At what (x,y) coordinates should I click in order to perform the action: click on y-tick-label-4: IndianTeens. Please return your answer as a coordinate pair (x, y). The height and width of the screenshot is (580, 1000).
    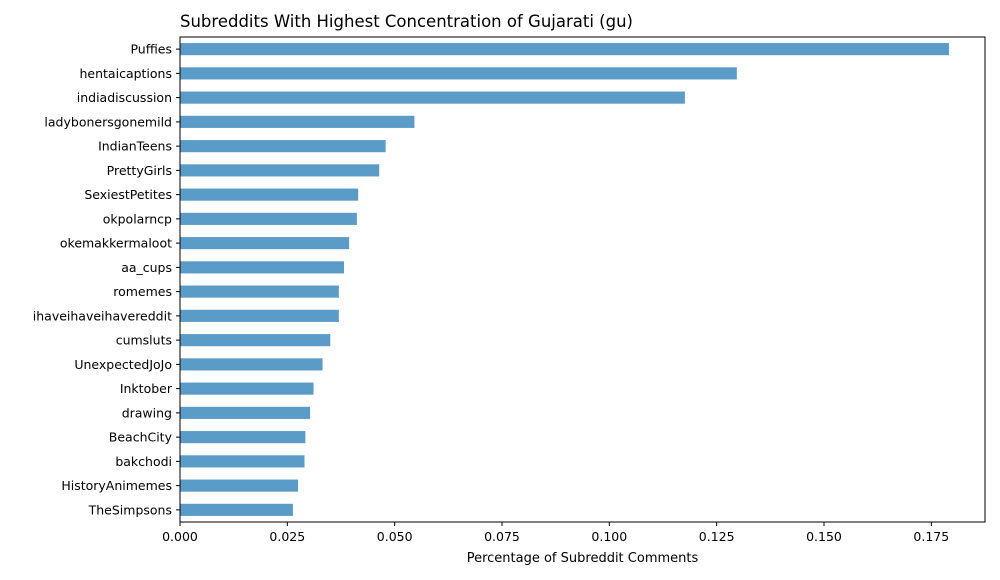
    Looking at the image, I should click on (135, 146).